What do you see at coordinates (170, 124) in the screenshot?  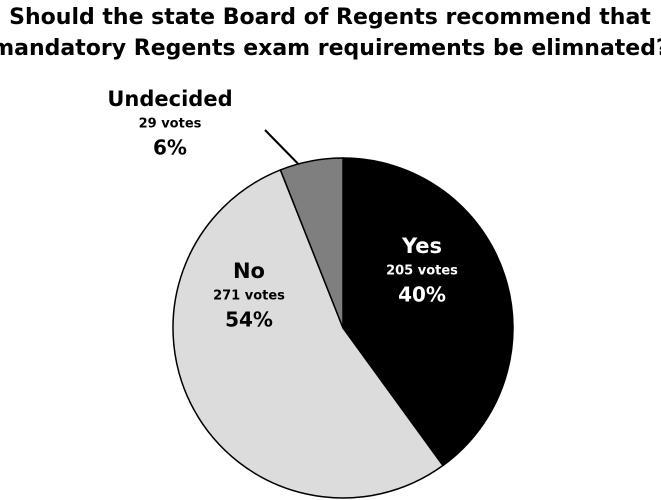 I see `vote-label: 29 votes` at bounding box center [170, 124].